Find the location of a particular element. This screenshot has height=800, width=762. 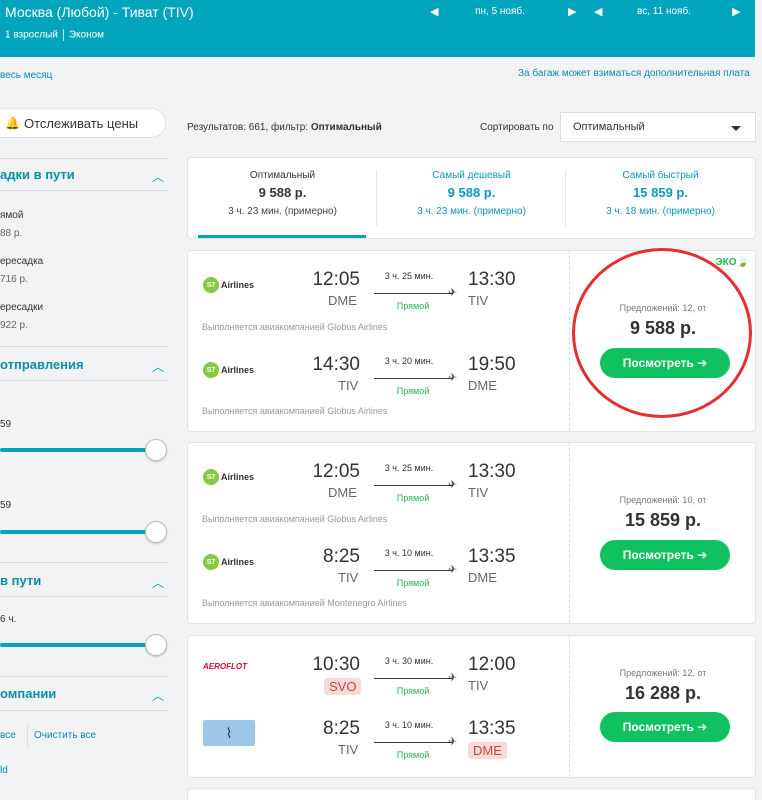

flight-type: Прямой is located at coordinates (413, 498).